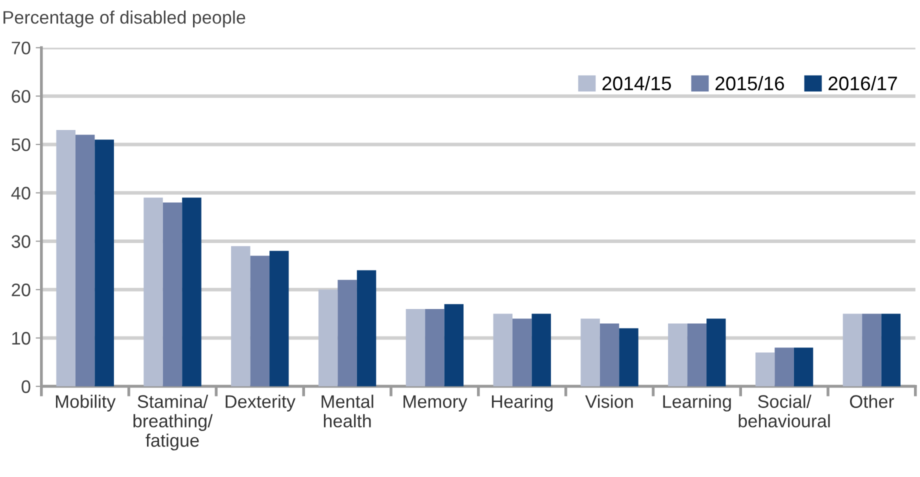 This screenshot has width=920, height=477. What do you see at coordinates (173, 422) in the screenshot?
I see `x-tick-label: Stamina/ breathing/ fatigue` at bounding box center [173, 422].